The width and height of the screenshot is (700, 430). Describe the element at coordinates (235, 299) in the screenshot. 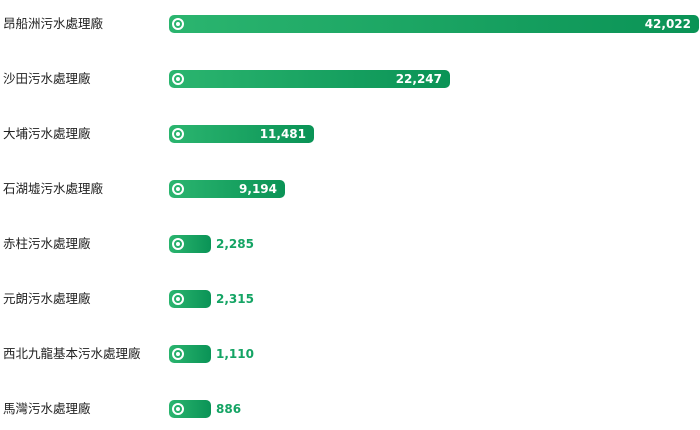

I see `value-label: 2,315` at that location.